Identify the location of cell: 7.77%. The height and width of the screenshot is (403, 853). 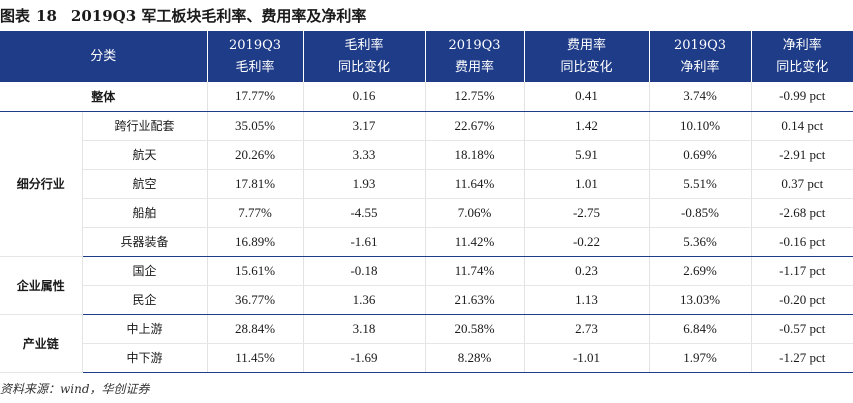
(255, 213).